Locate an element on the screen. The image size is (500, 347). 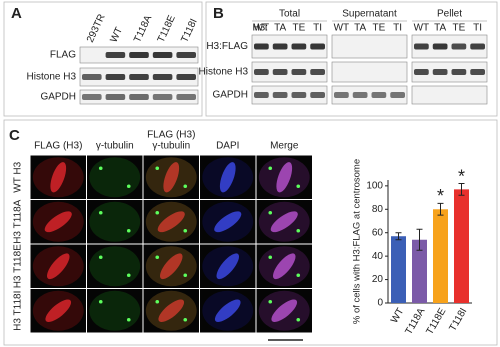
row-label: Histone H3 is located at coordinates (224, 72).